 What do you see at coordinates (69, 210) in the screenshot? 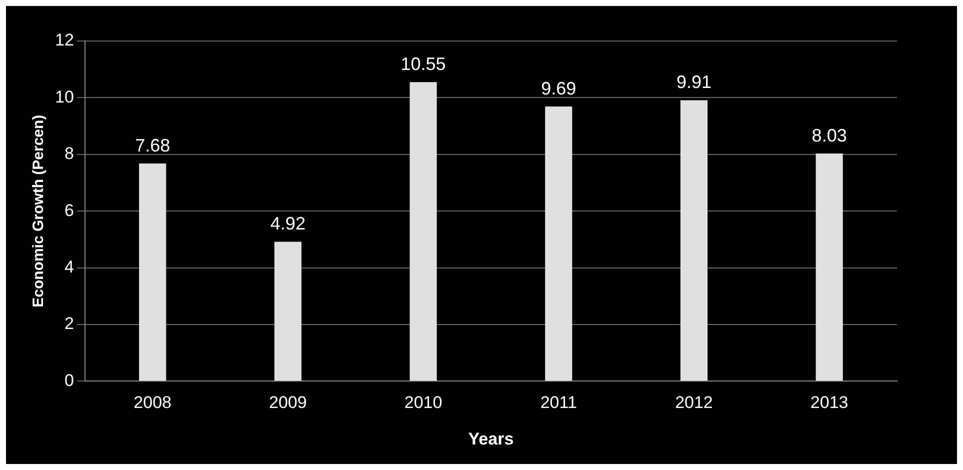
I see `y-tick-label: 6` at bounding box center [69, 210].